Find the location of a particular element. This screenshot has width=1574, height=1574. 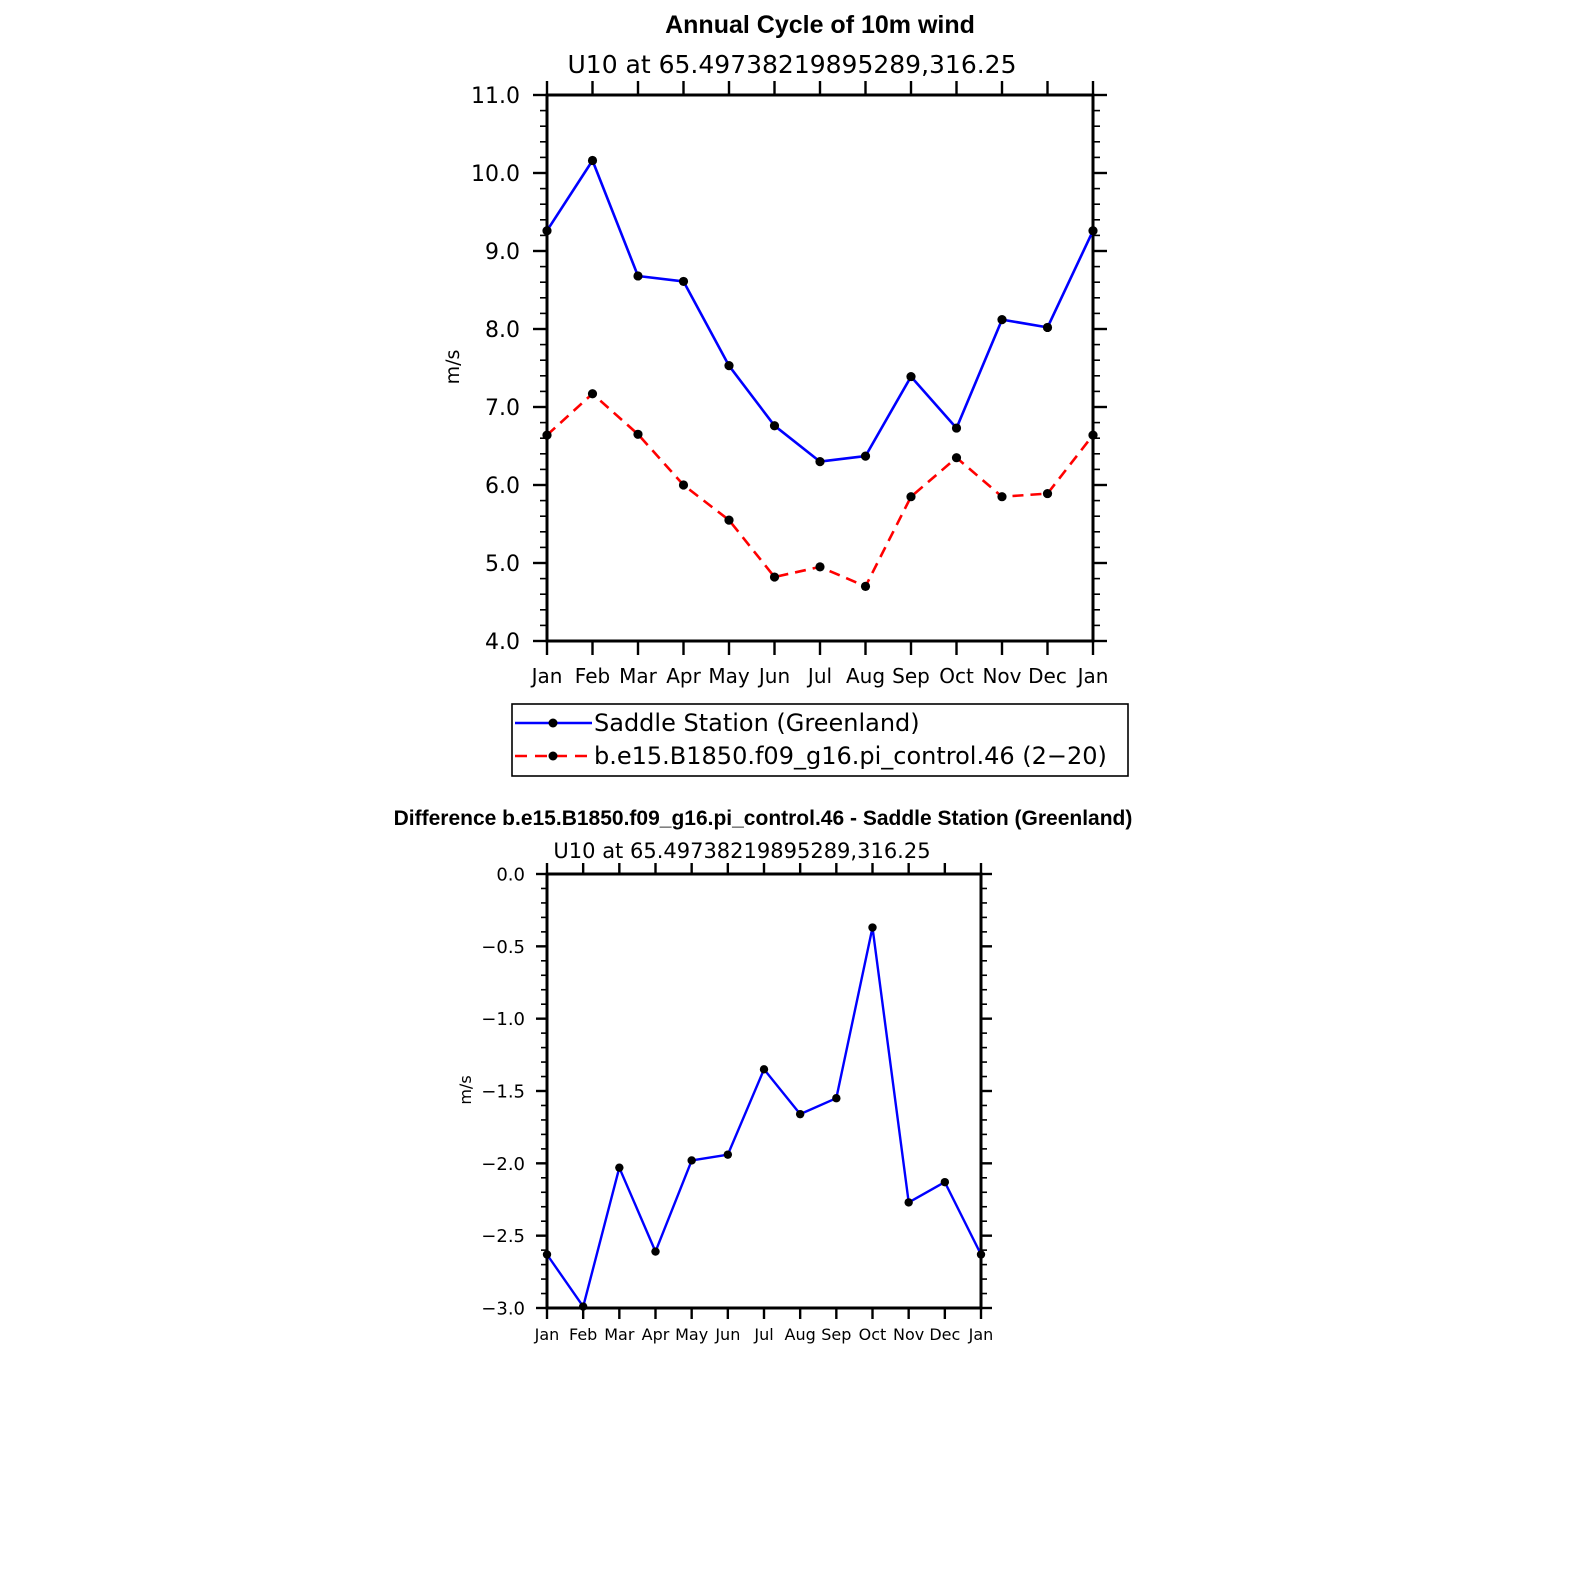

chart2-xtick-label: Jun is located at coordinates (727, 1334).